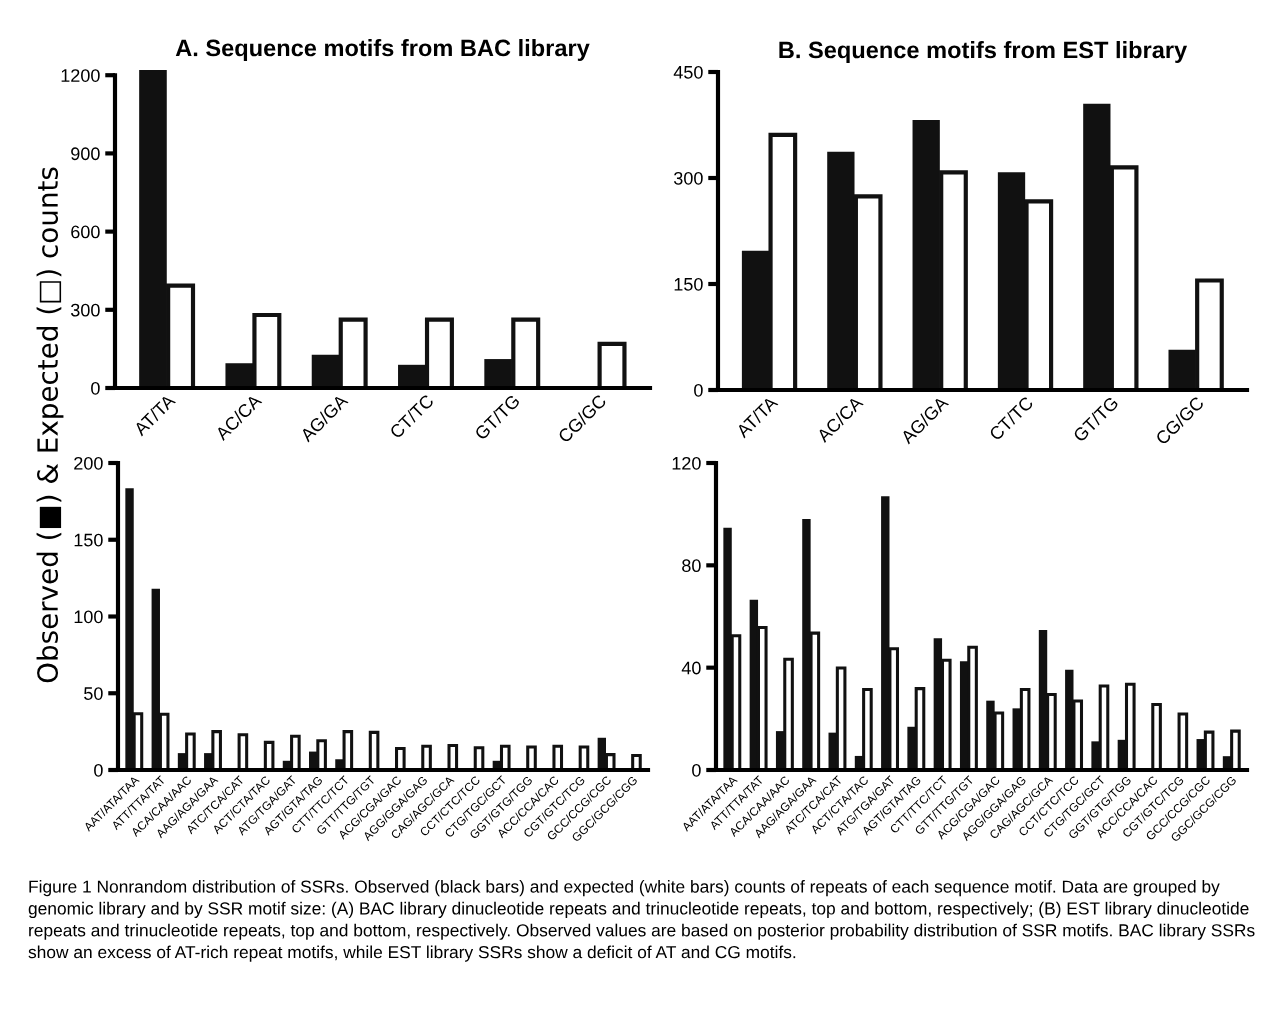 The height and width of the screenshot is (1033, 1284). I want to click on y-tick-label: 50, so click(93, 693).